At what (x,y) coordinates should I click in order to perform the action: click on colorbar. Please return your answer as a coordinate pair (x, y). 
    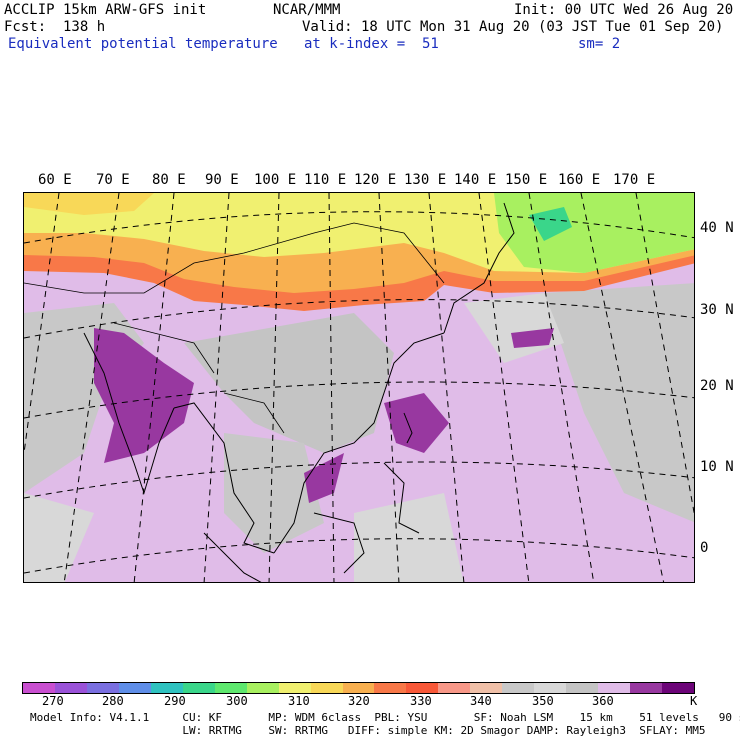
    Looking at the image, I should click on (358, 688).